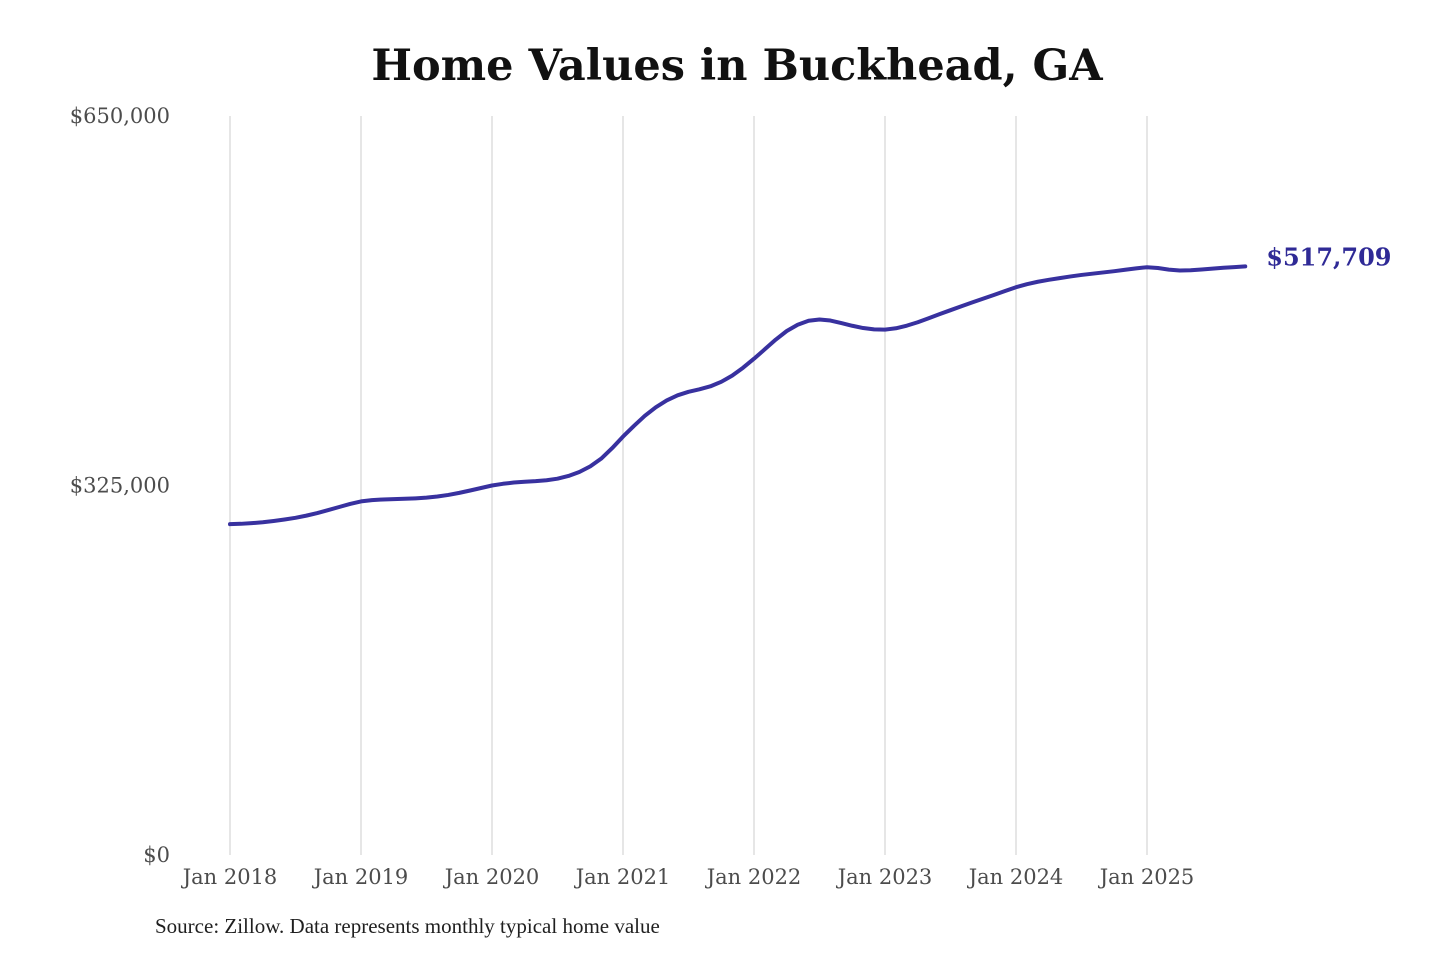  What do you see at coordinates (229, 877) in the screenshot?
I see `x-tick-label: Jan 2018` at bounding box center [229, 877].